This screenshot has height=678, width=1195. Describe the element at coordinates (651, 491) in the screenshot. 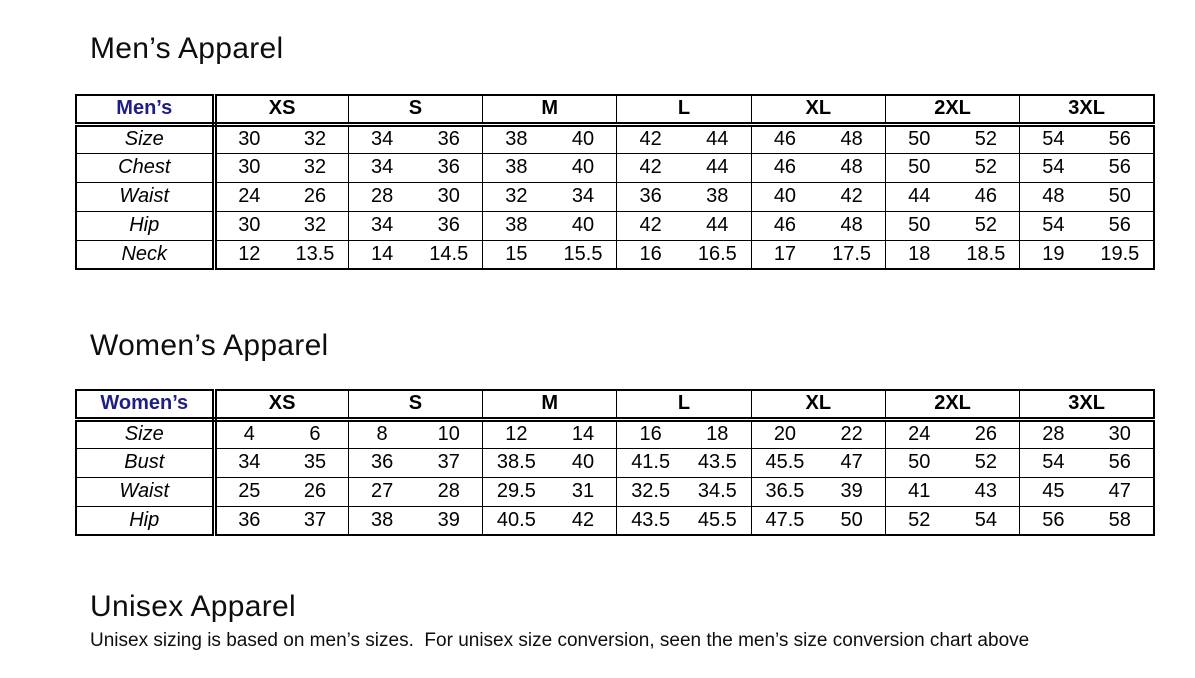

I see `measurement-value: 32.5` at that location.